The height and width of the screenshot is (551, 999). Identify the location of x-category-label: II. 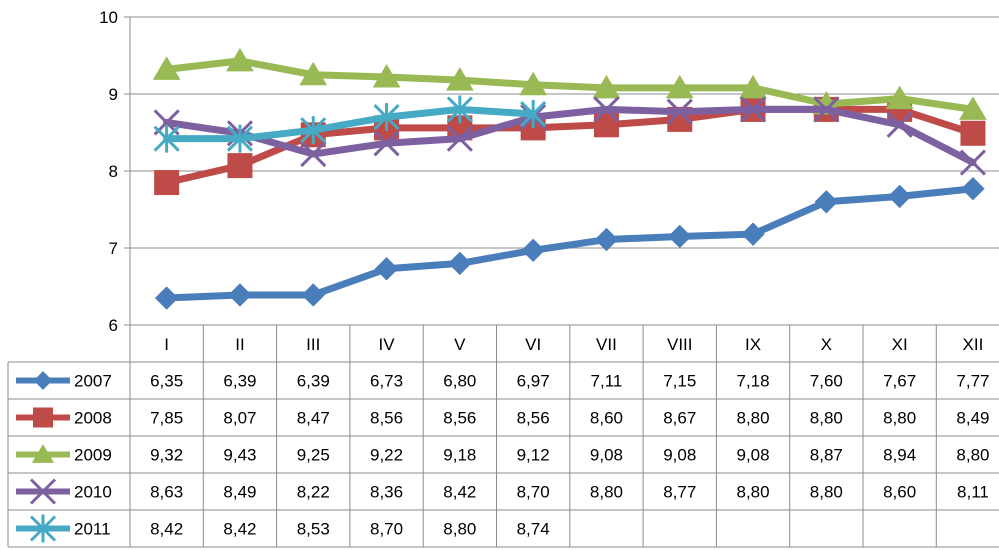
(239, 344).